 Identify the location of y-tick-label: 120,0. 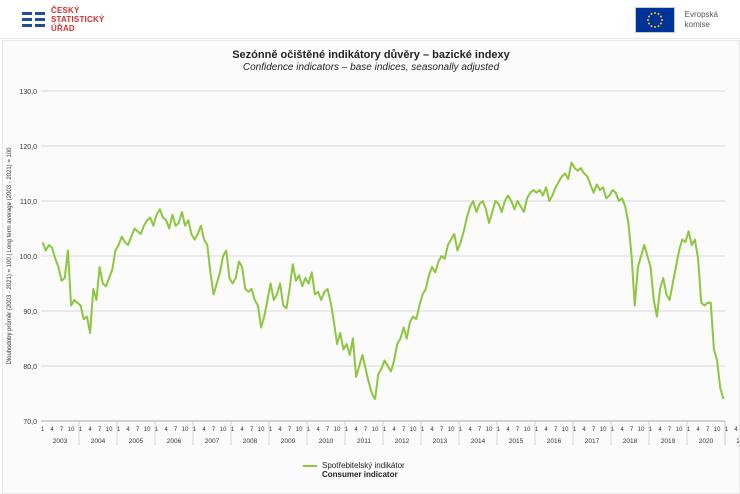
(28, 147).